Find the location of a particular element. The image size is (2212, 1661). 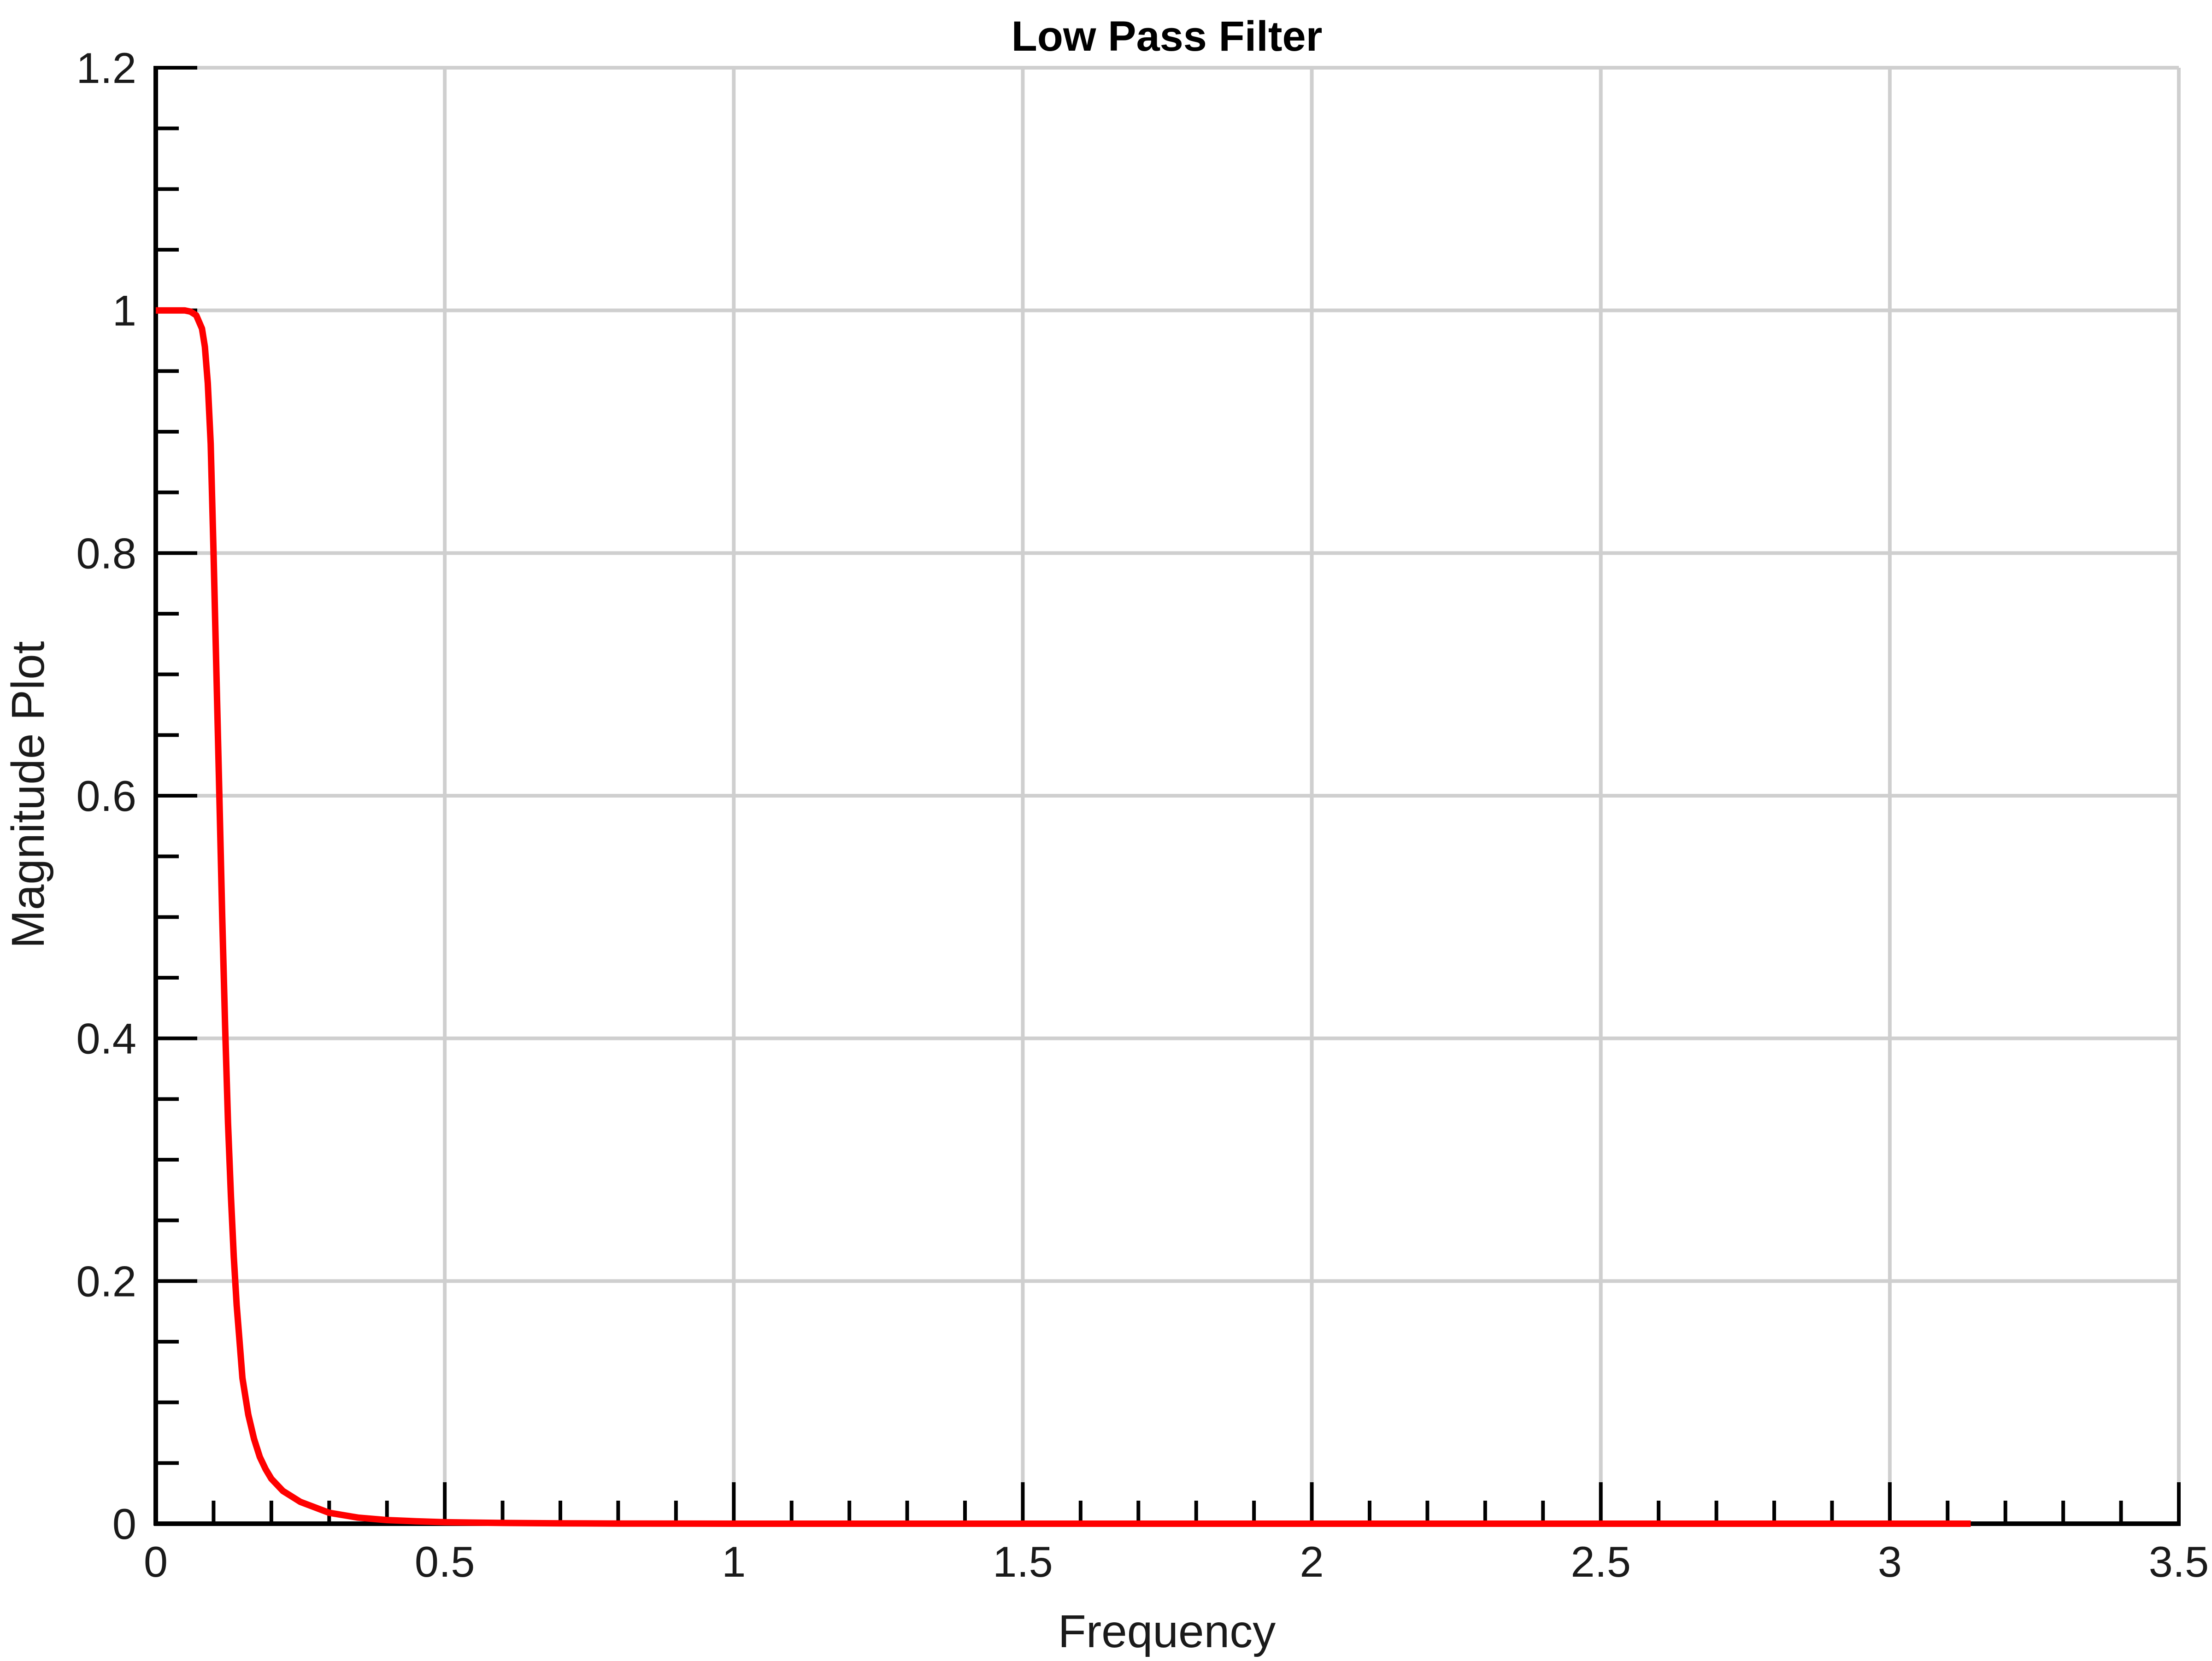

y-tick-label: 0.2 is located at coordinates (106, 1281).